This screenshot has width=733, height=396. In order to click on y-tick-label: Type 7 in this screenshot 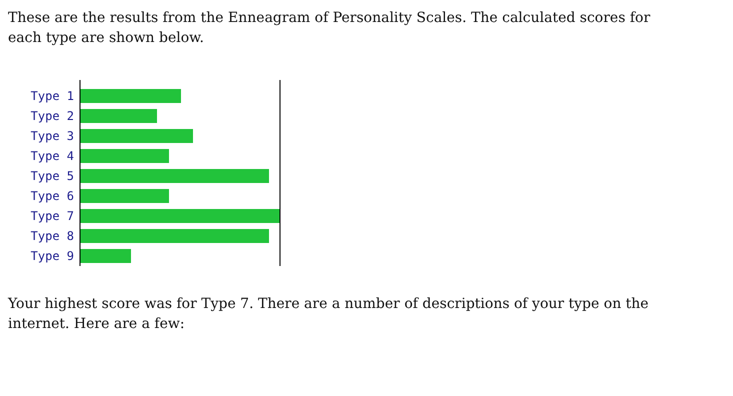, I will do `click(52, 216)`.